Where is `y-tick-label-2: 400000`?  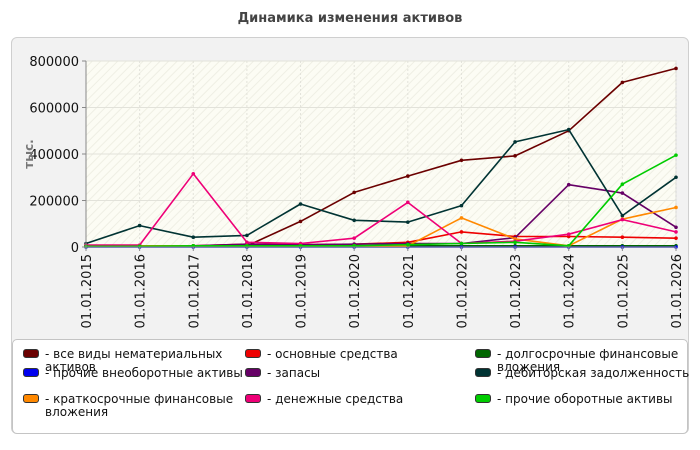
y-tick-label-2: 400000 is located at coordinates (54, 155).